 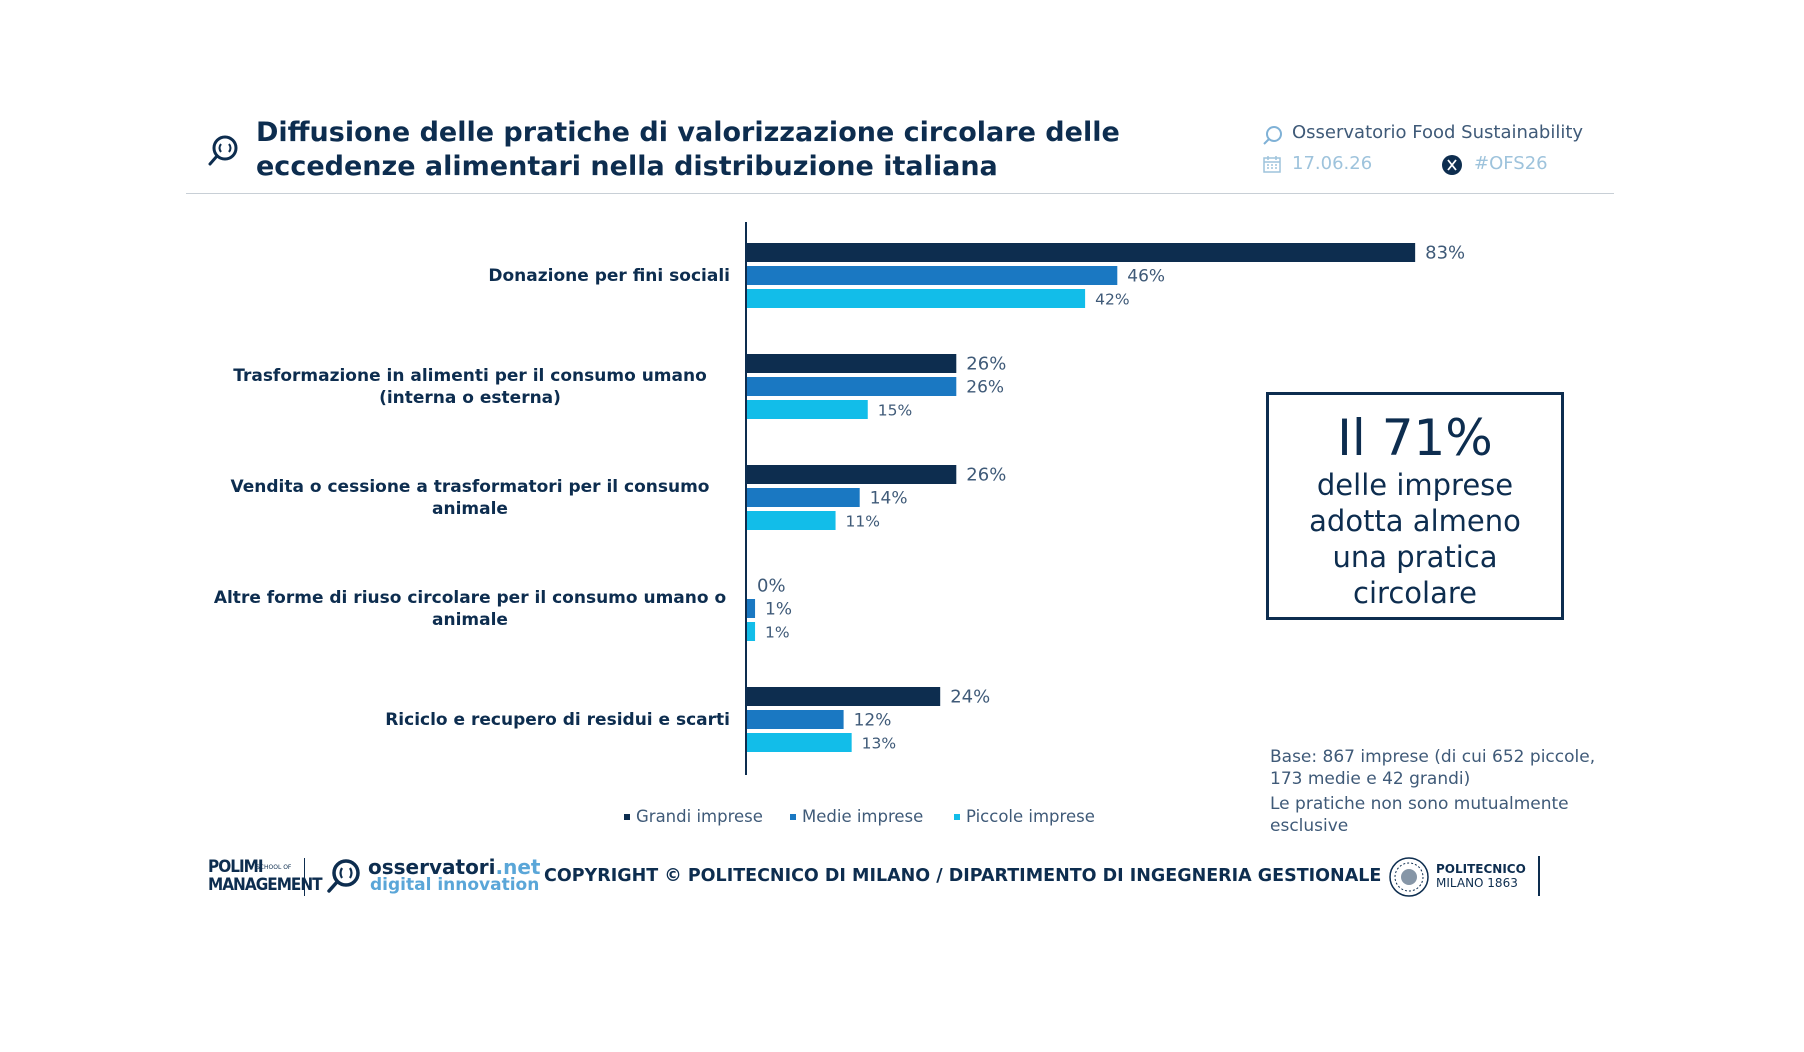 What do you see at coordinates (1112, 300) in the screenshot?
I see `data-label-2-0: 42%` at bounding box center [1112, 300].